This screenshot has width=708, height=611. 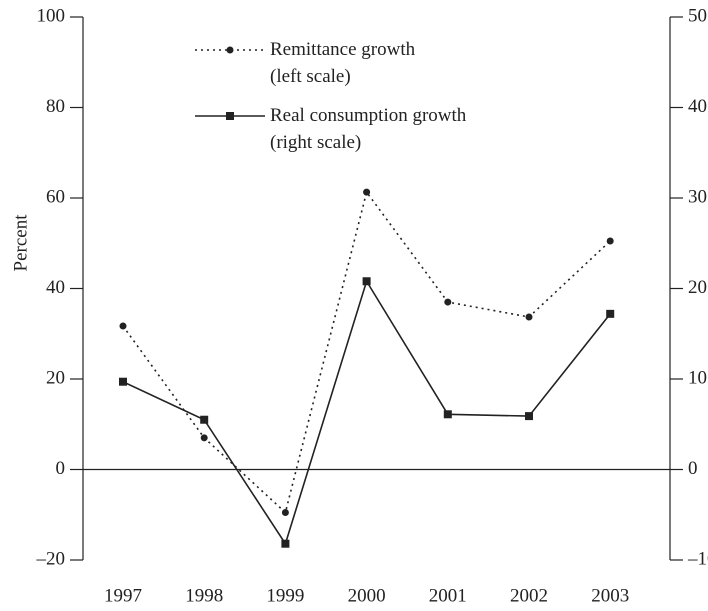 What do you see at coordinates (697, 377) in the screenshot?
I see `y2-tick-label: 10` at bounding box center [697, 377].